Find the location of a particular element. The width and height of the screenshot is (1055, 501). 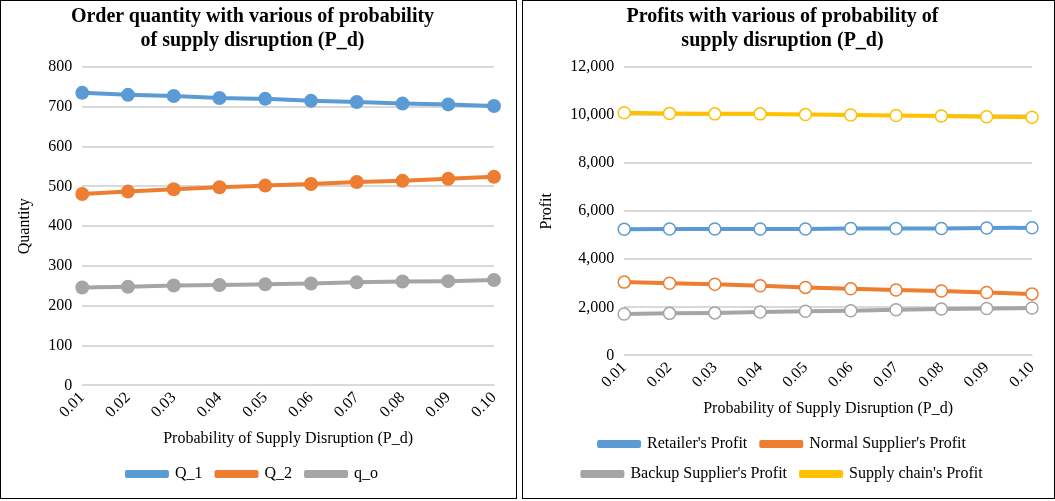

y-tick-label: 100 is located at coordinates (60, 344).